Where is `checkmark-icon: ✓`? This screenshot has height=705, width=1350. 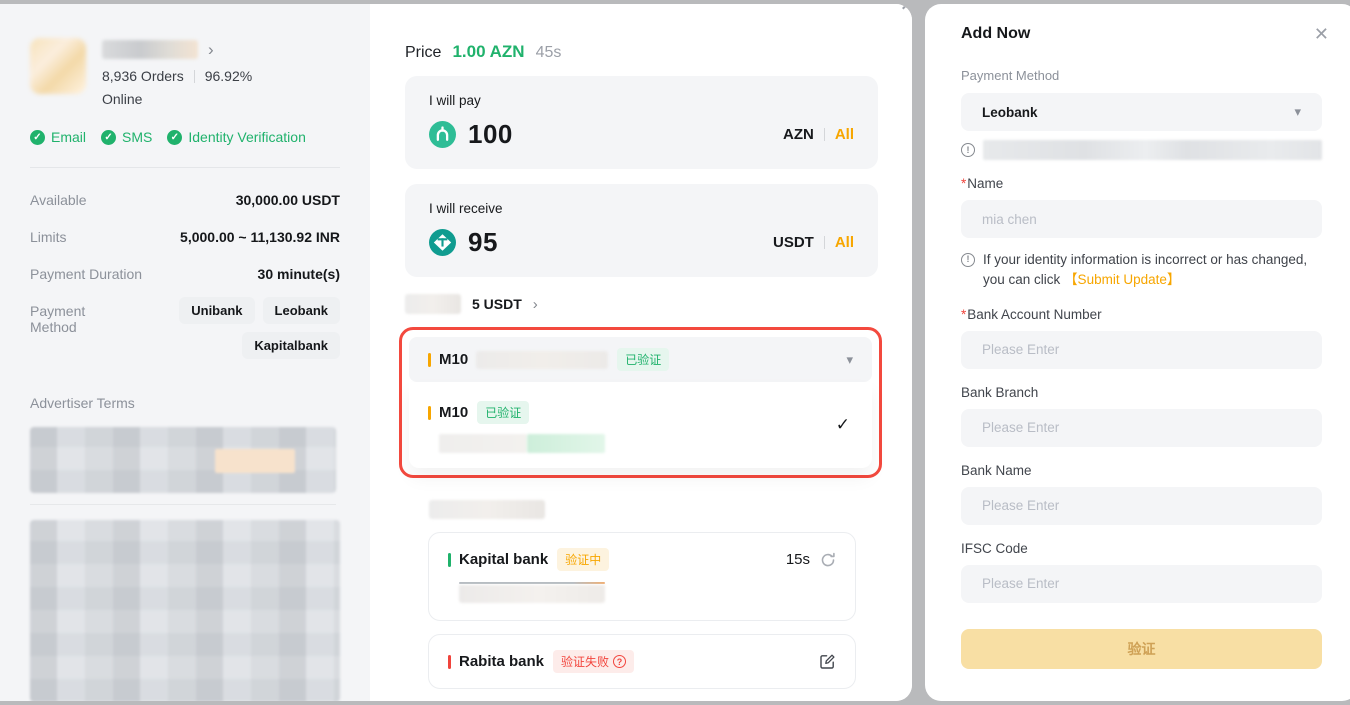 checkmark-icon: ✓ is located at coordinates (842, 424).